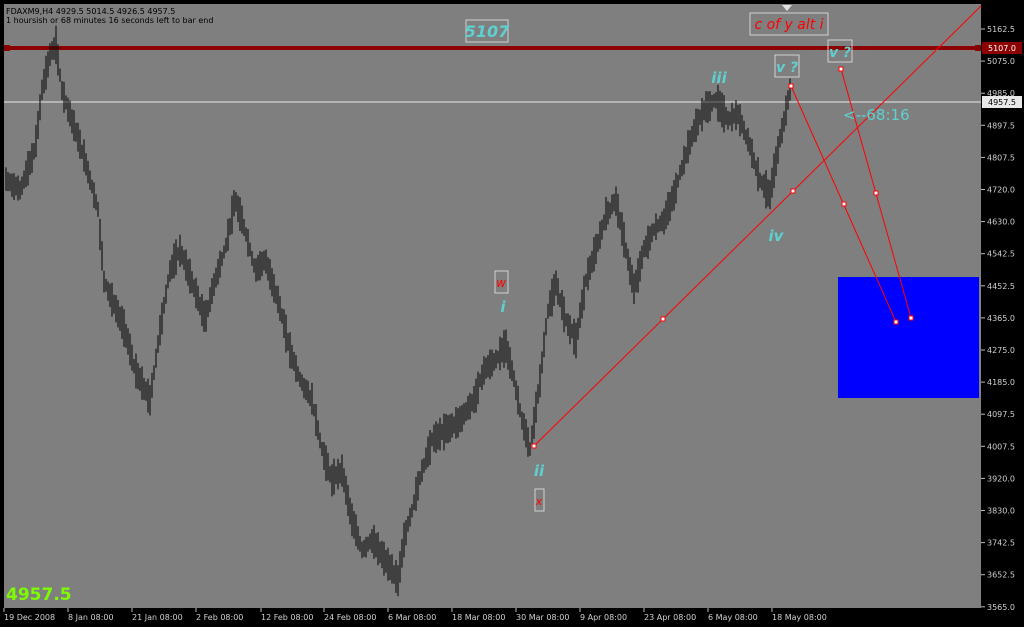 This screenshot has width=1024, height=627. Describe the element at coordinates (1001, 511) in the screenshot. I see `price-tick-label: 3830.0` at that location.